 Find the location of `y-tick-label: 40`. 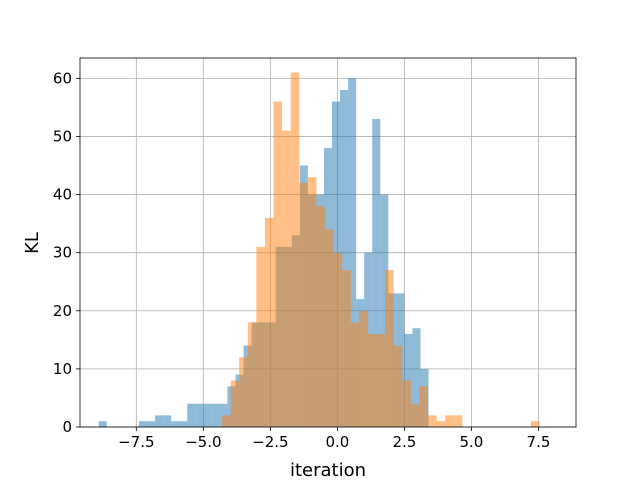

y-tick-label: 40 is located at coordinates (62, 195).